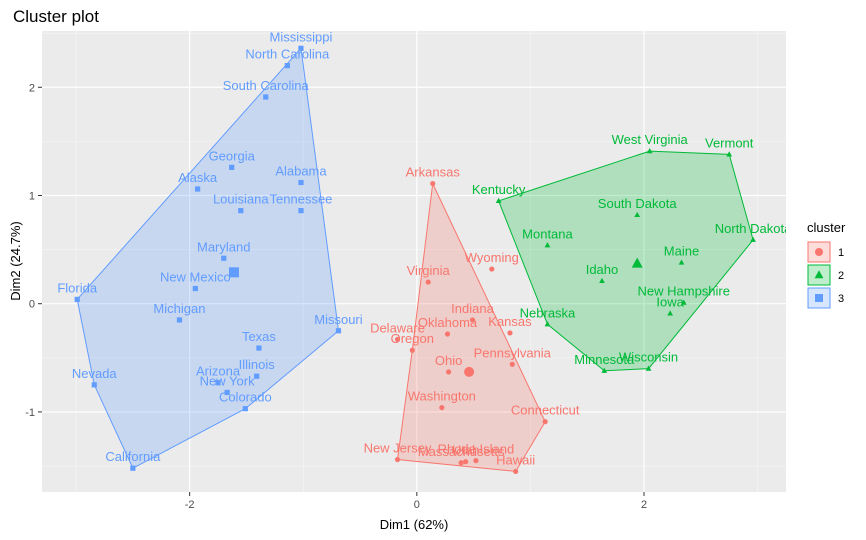 The image size is (866, 540). Describe the element at coordinates (442, 396) in the screenshot. I see `point-label-washington: Washington` at that location.